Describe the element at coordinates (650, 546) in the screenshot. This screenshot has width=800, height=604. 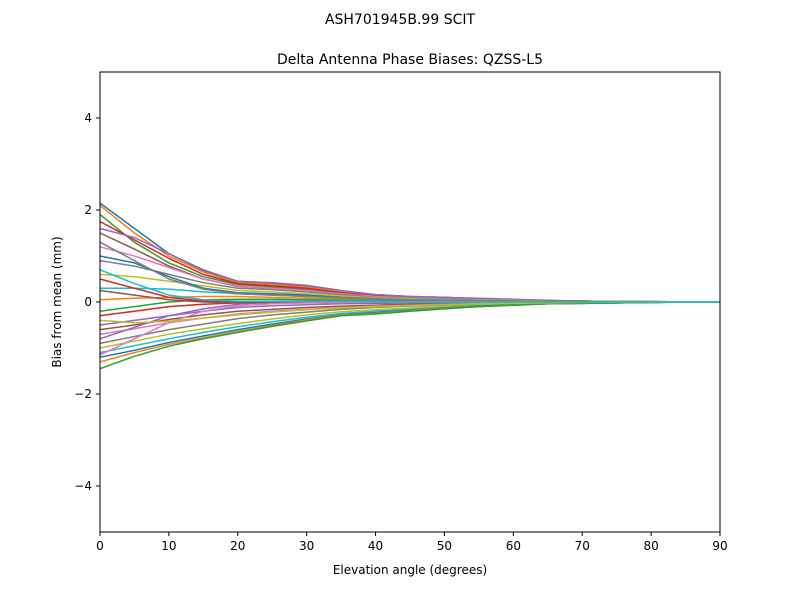
I see `x-tick-label: 80` at that location.